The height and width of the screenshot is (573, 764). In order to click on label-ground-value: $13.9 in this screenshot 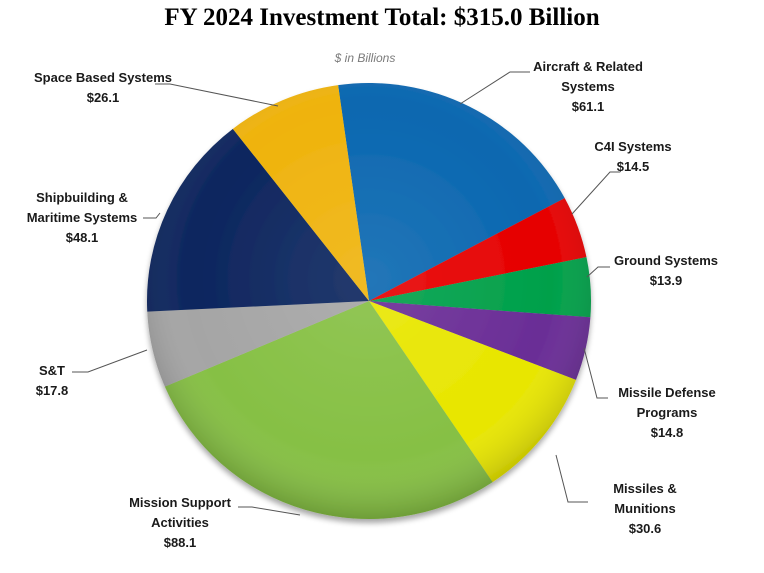, I will do `click(666, 280)`.